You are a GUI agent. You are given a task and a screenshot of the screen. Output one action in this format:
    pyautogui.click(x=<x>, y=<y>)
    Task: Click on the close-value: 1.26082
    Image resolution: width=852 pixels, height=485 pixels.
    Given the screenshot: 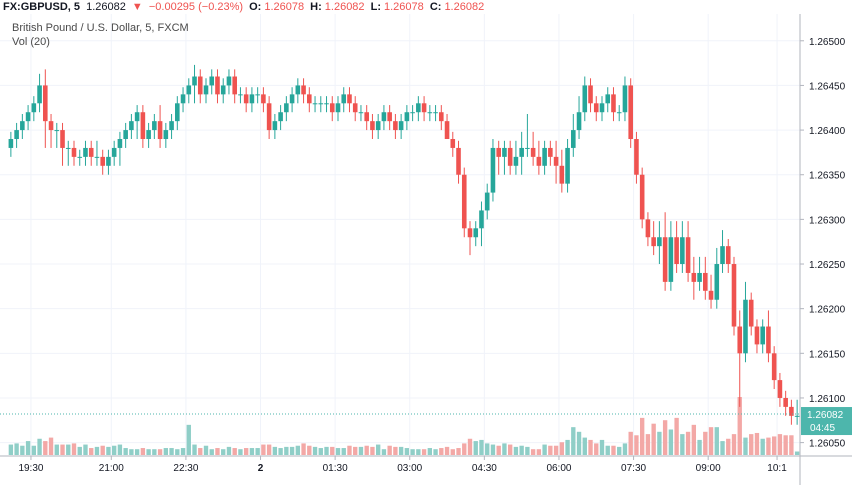 What is the action you would take?
    pyautogui.click(x=464, y=7)
    